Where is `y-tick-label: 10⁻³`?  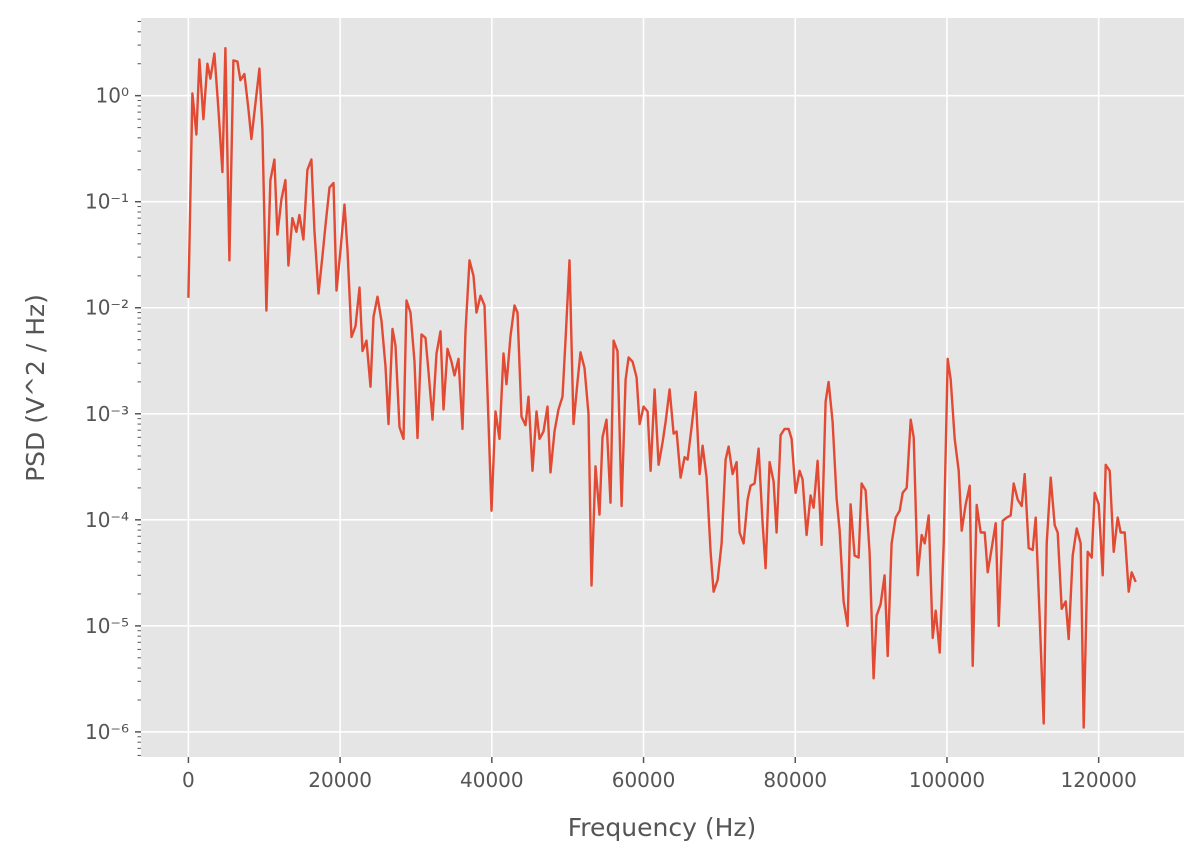 y-tick-label: 10⁻³ is located at coordinates (107, 414).